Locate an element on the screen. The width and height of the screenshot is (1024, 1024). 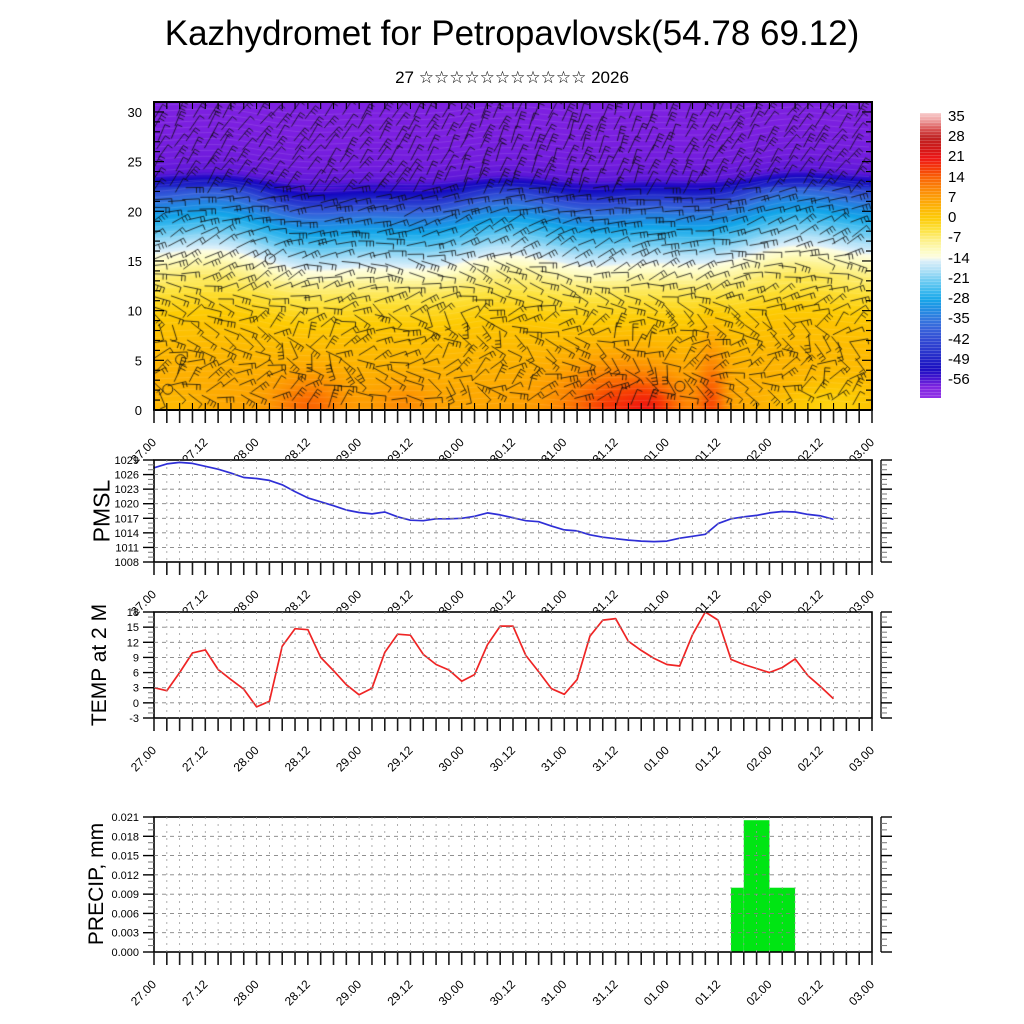
y-tick-label: 1029 is located at coordinates (127, 461).